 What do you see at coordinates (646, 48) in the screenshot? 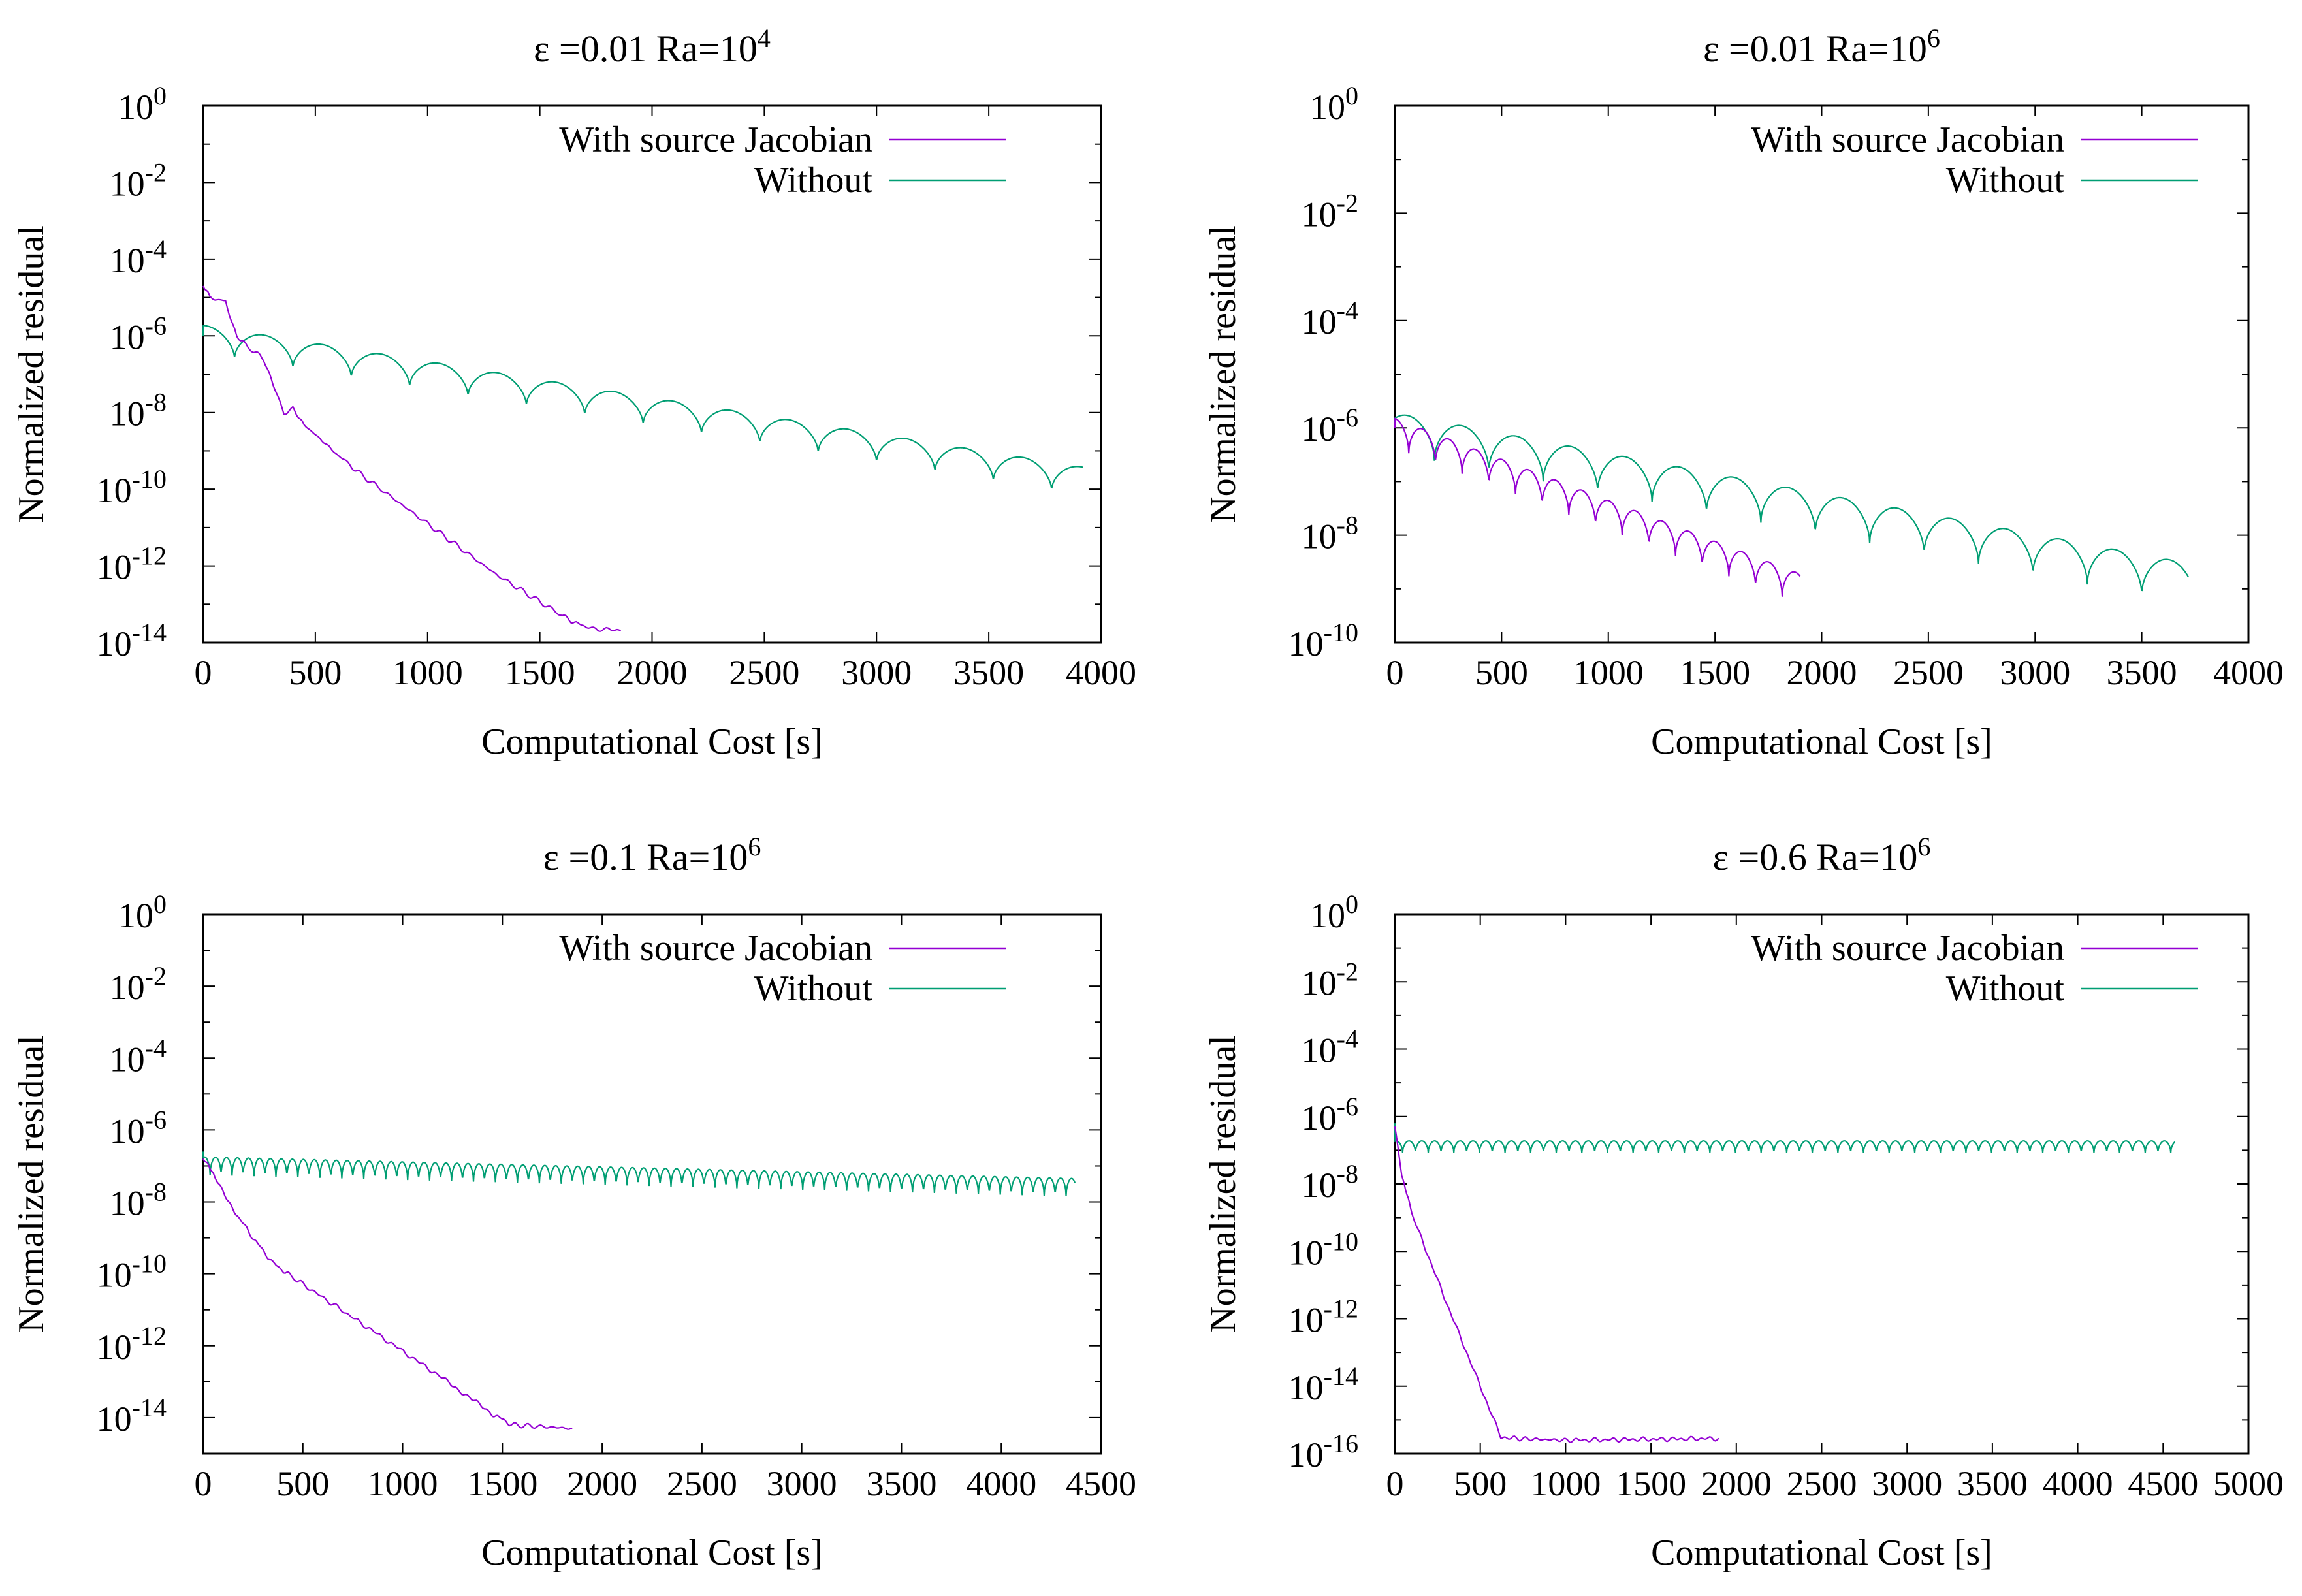
I see `chart-title-prefix: ε =0.01 Ra=10` at bounding box center [646, 48].